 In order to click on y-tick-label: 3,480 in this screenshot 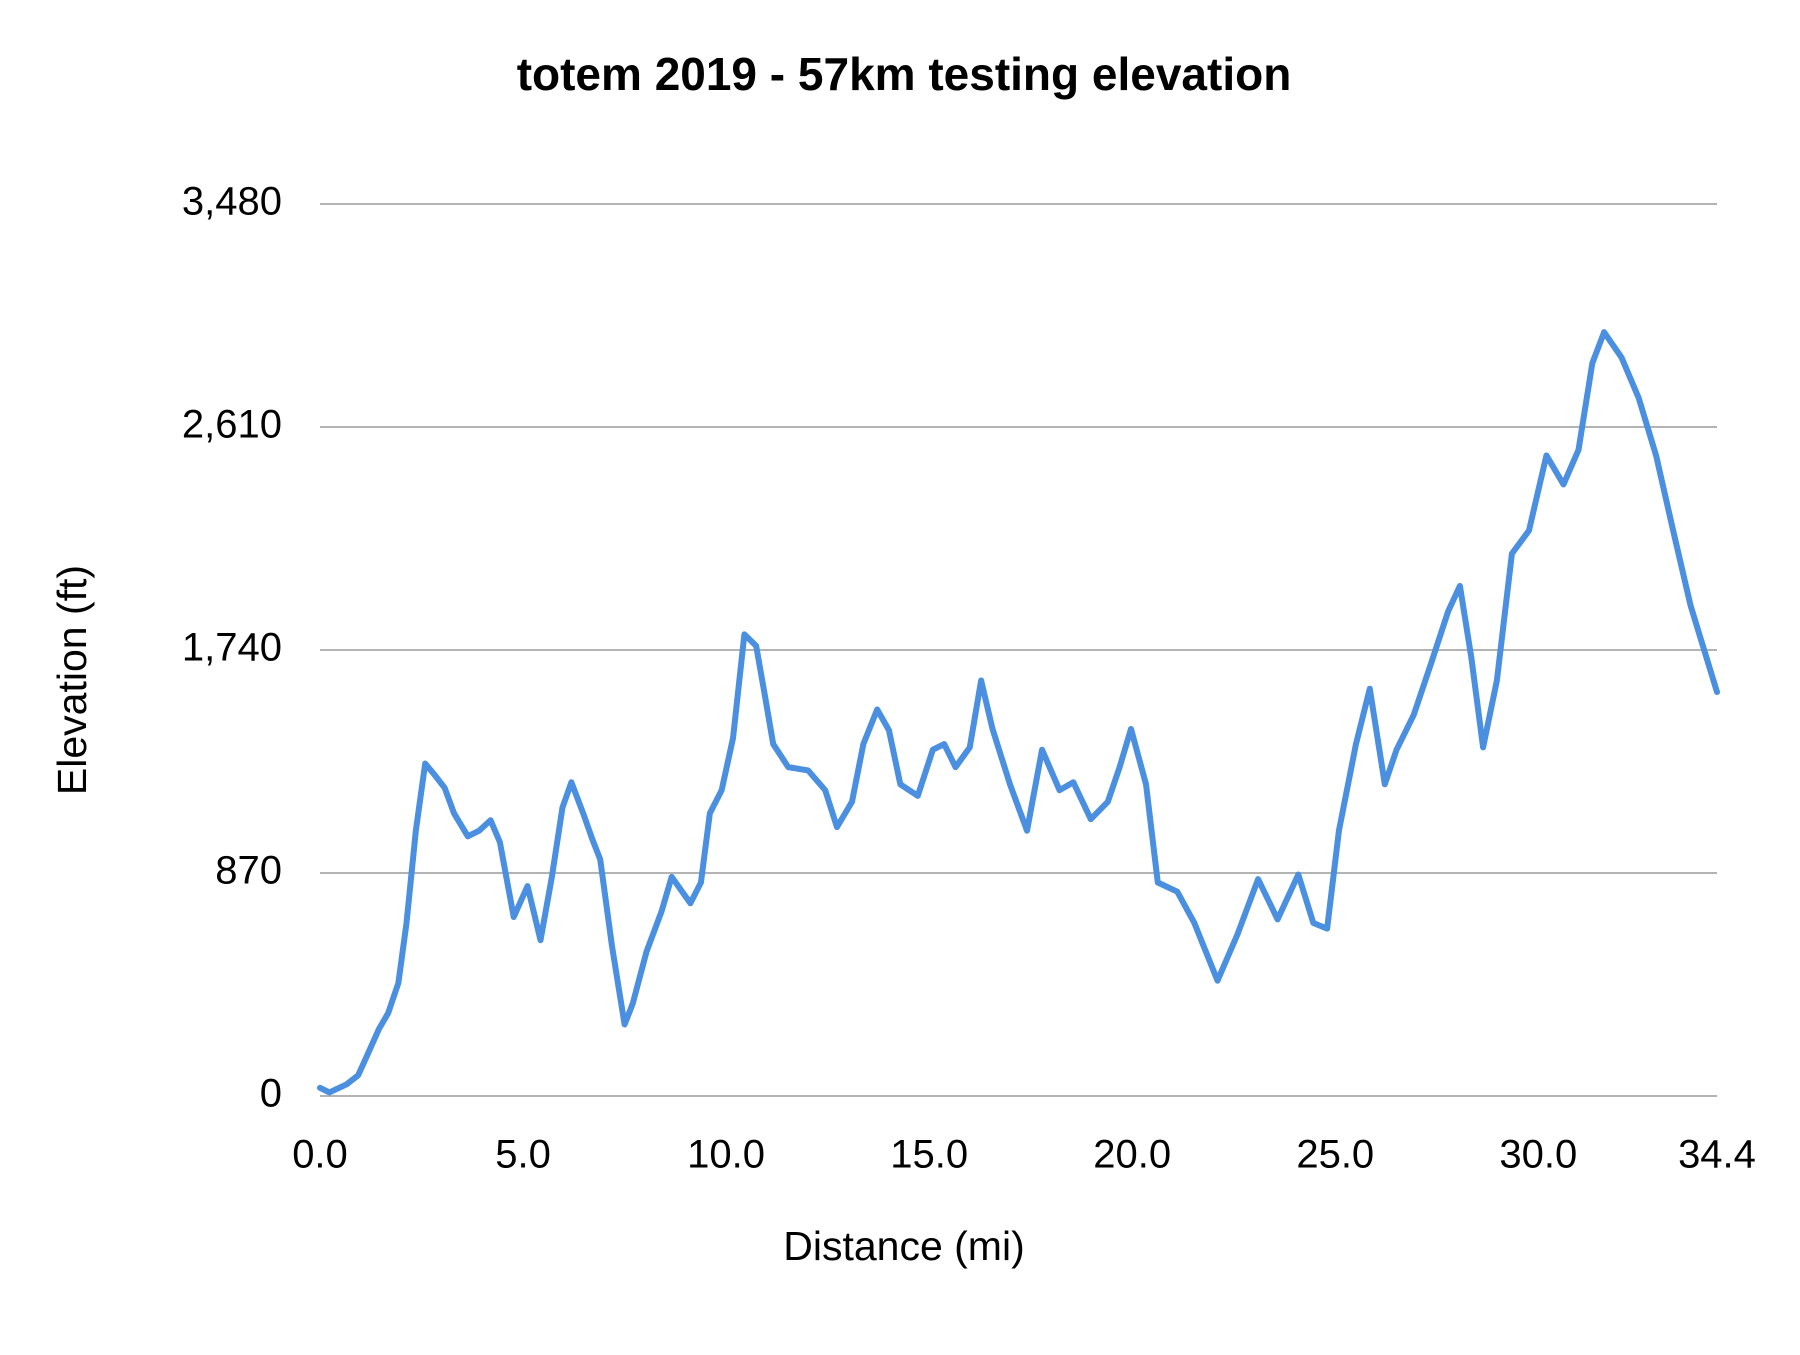, I will do `click(232, 202)`.